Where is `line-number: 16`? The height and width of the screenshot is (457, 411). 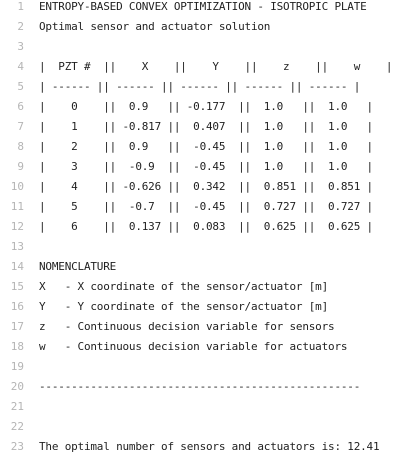
line-number: 16 is located at coordinates (17, 306).